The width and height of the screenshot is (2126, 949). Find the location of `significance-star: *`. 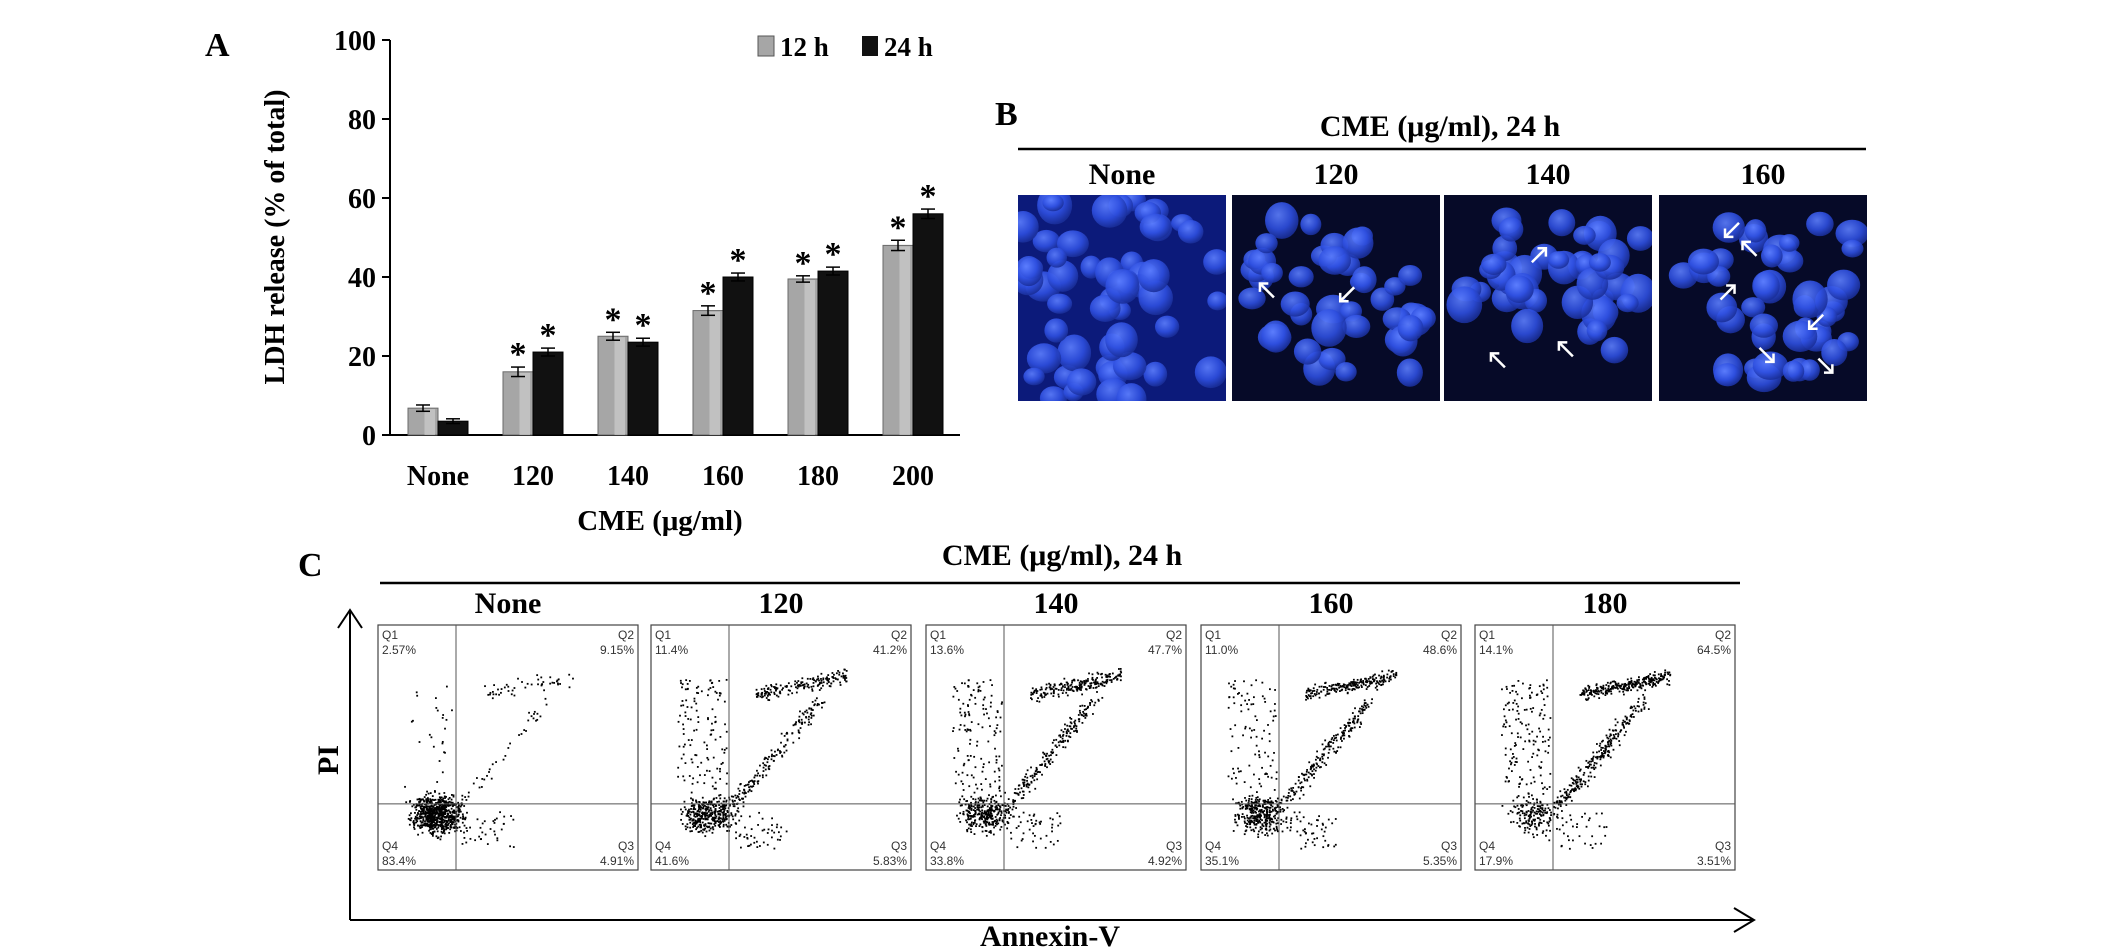

significance-star: * is located at coordinates (833, 254).